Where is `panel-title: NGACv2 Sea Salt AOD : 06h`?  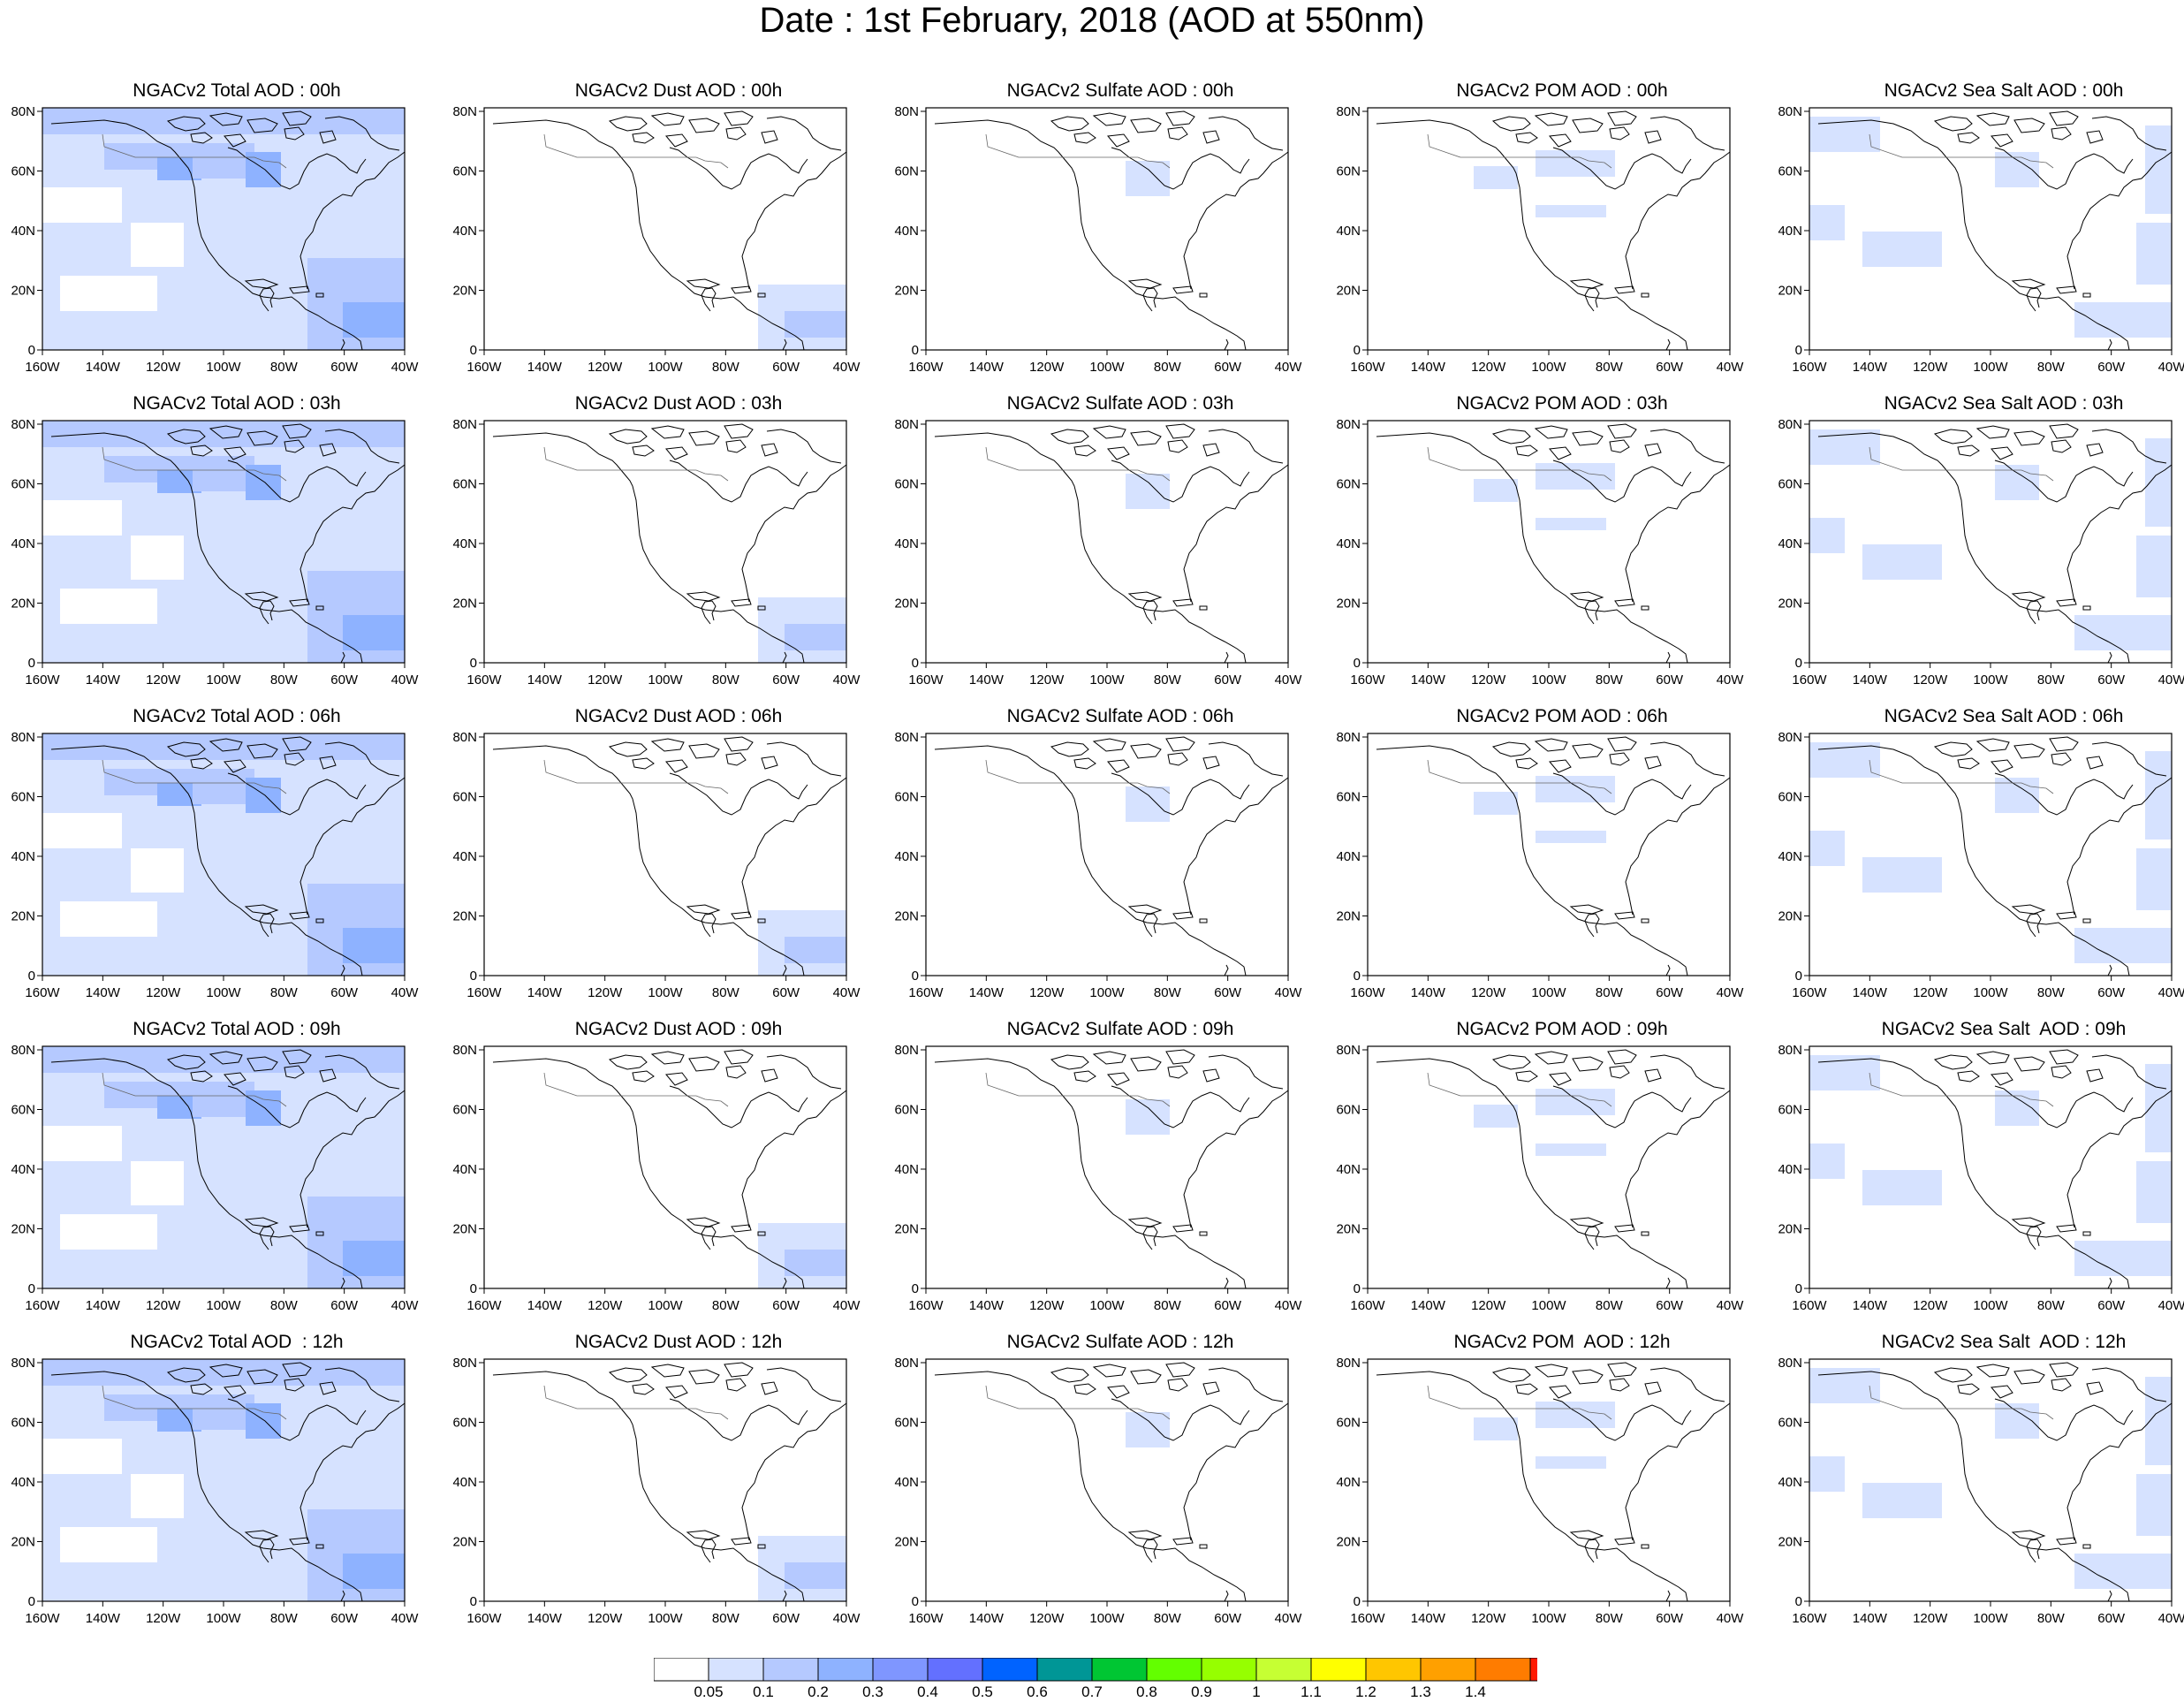
panel-title: NGACv2 Sea Salt AOD : 06h is located at coordinates (2004, 716).